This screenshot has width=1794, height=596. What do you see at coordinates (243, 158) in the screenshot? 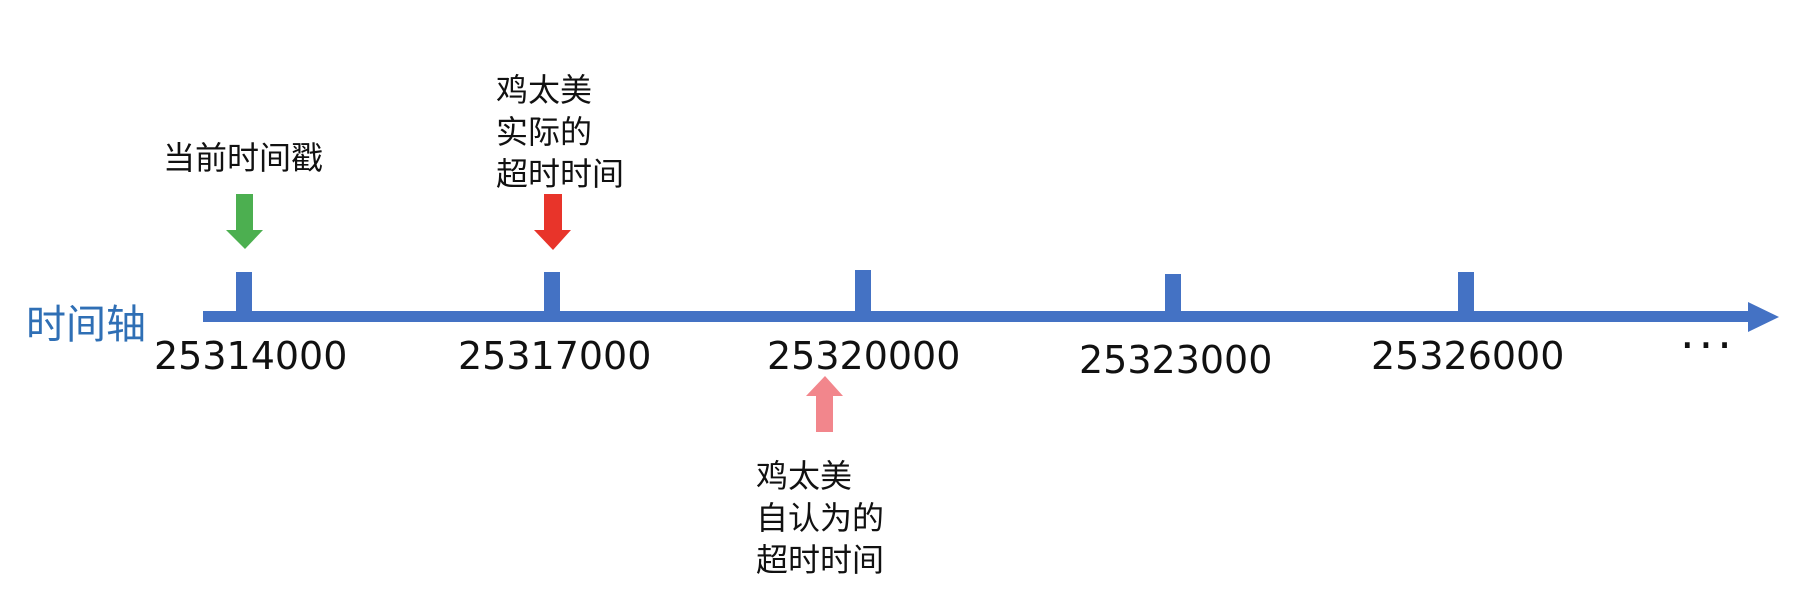
I see `current-timestamp-label: 当前时间戳` at bounding box center [243, 158].